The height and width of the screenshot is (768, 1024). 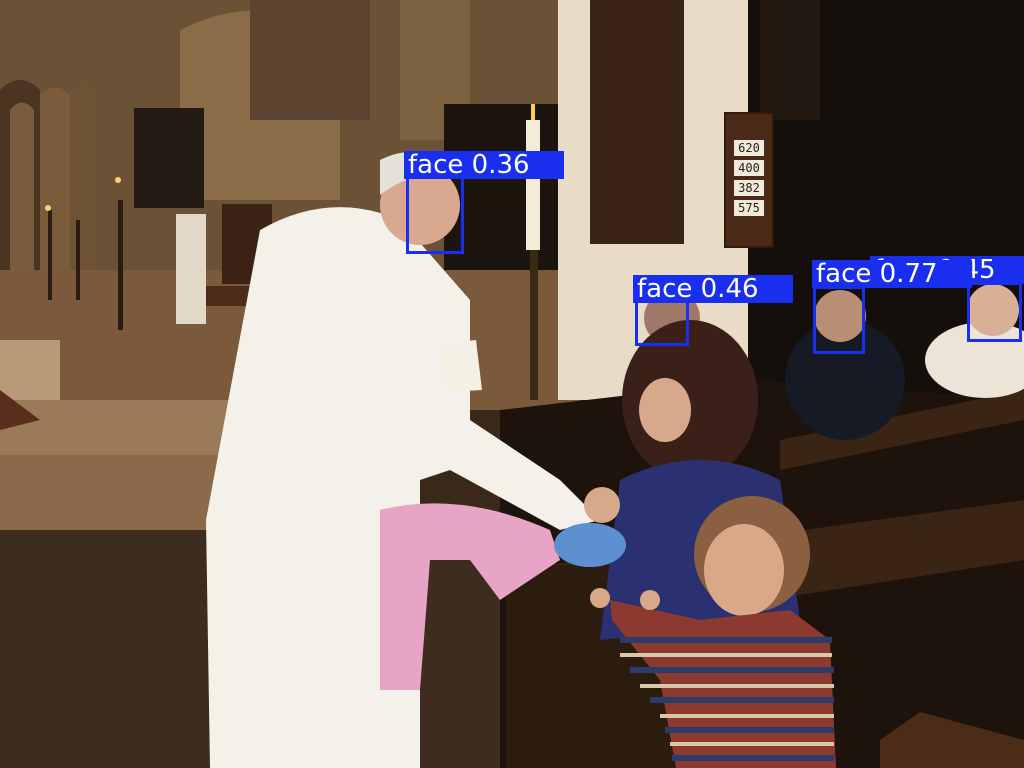 What do you see at coordinates (749, 208) in the screenshot?
I see `hymn-number: 575` at bounding box center [749, 208].